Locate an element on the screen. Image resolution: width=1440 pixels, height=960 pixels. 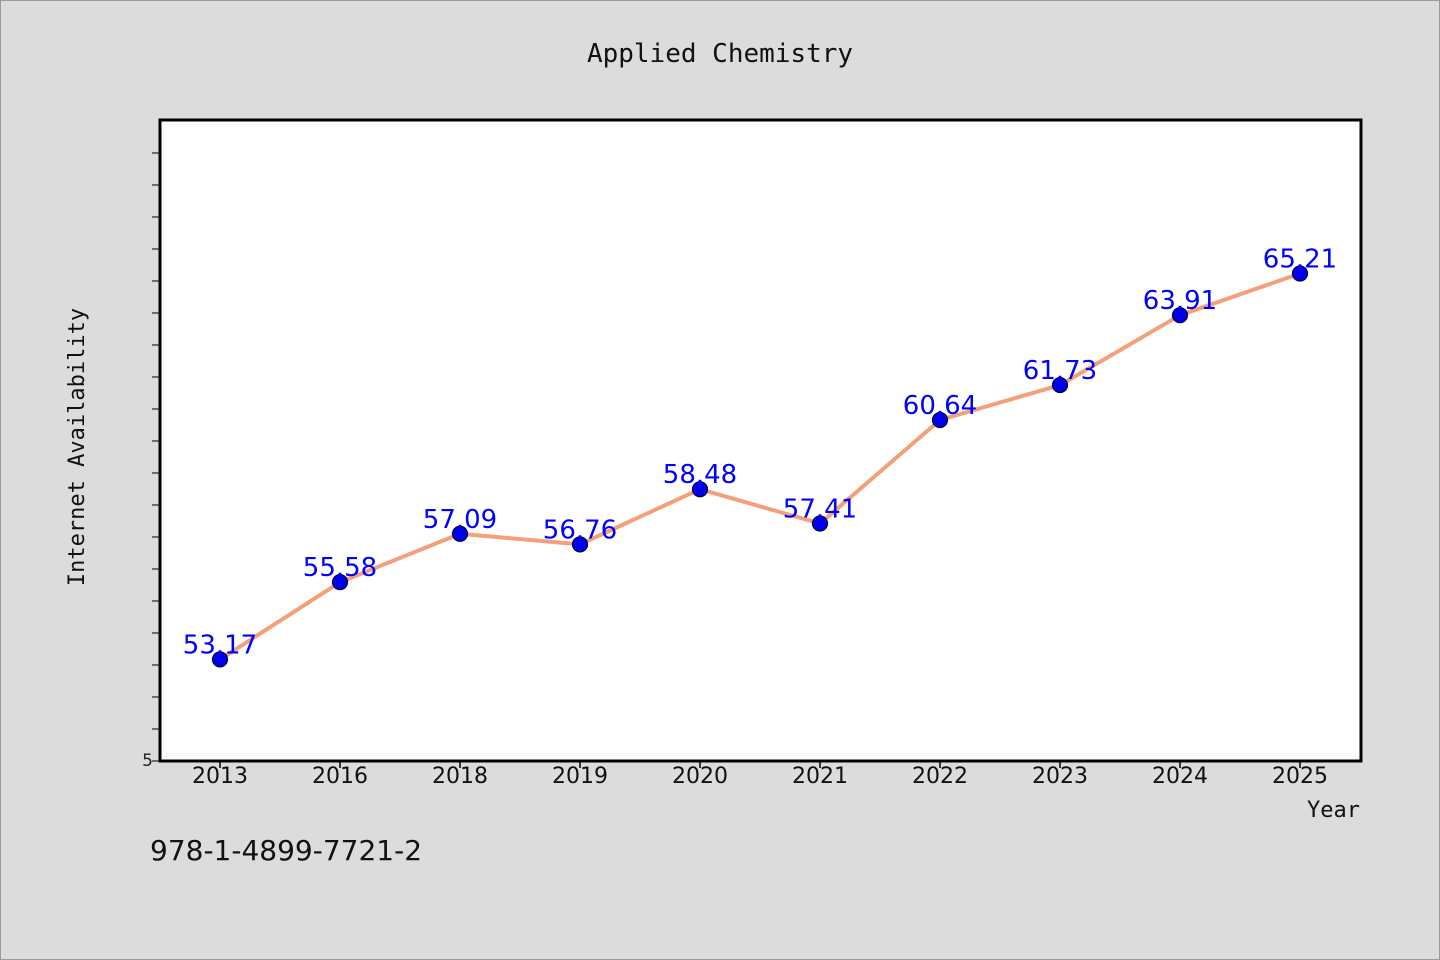
x-tick-label: 2021 is located at coordinates (820, 776).